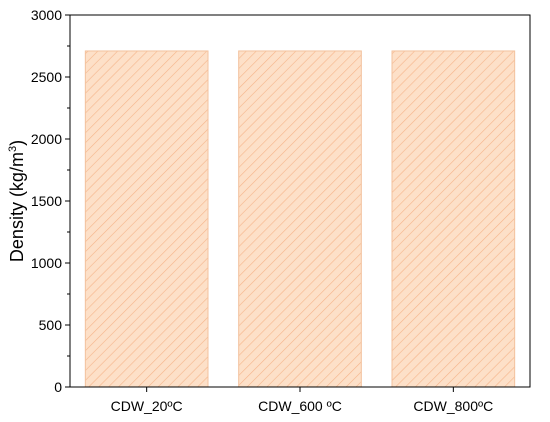 Image resolution: width=550 pixels, height=422 pixels. What do you see at coordinates (46, 139) in the screenshot?
I see `y-tick-label: 2000` at bounding box center [46, 139].